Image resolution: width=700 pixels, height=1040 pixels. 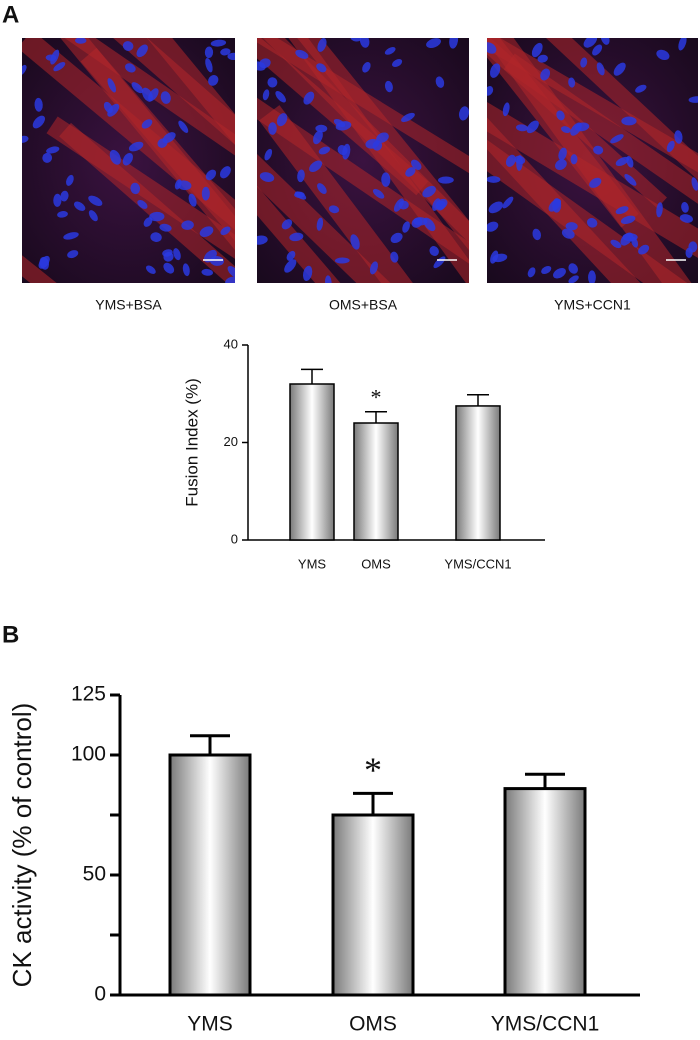 What do you see at coordinates (231, 441) in the screenshot?
I see `y-tick-label: 20` at bounding box center [231, 441].